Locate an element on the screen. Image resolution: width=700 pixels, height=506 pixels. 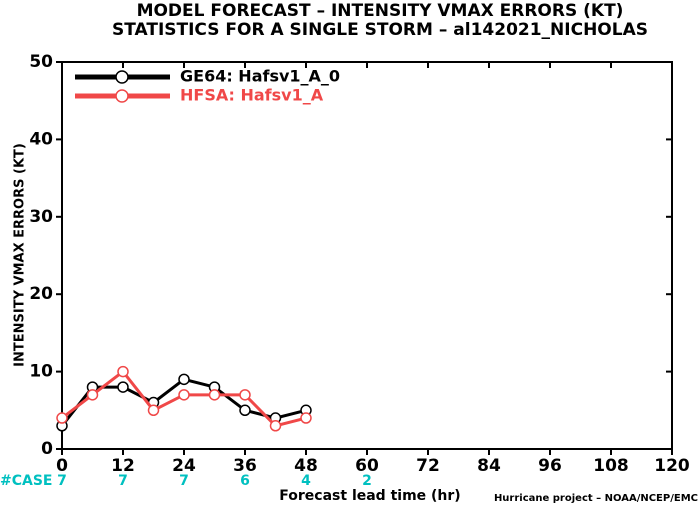
y-tick-label: 30 is located at coordinates (41, 217).